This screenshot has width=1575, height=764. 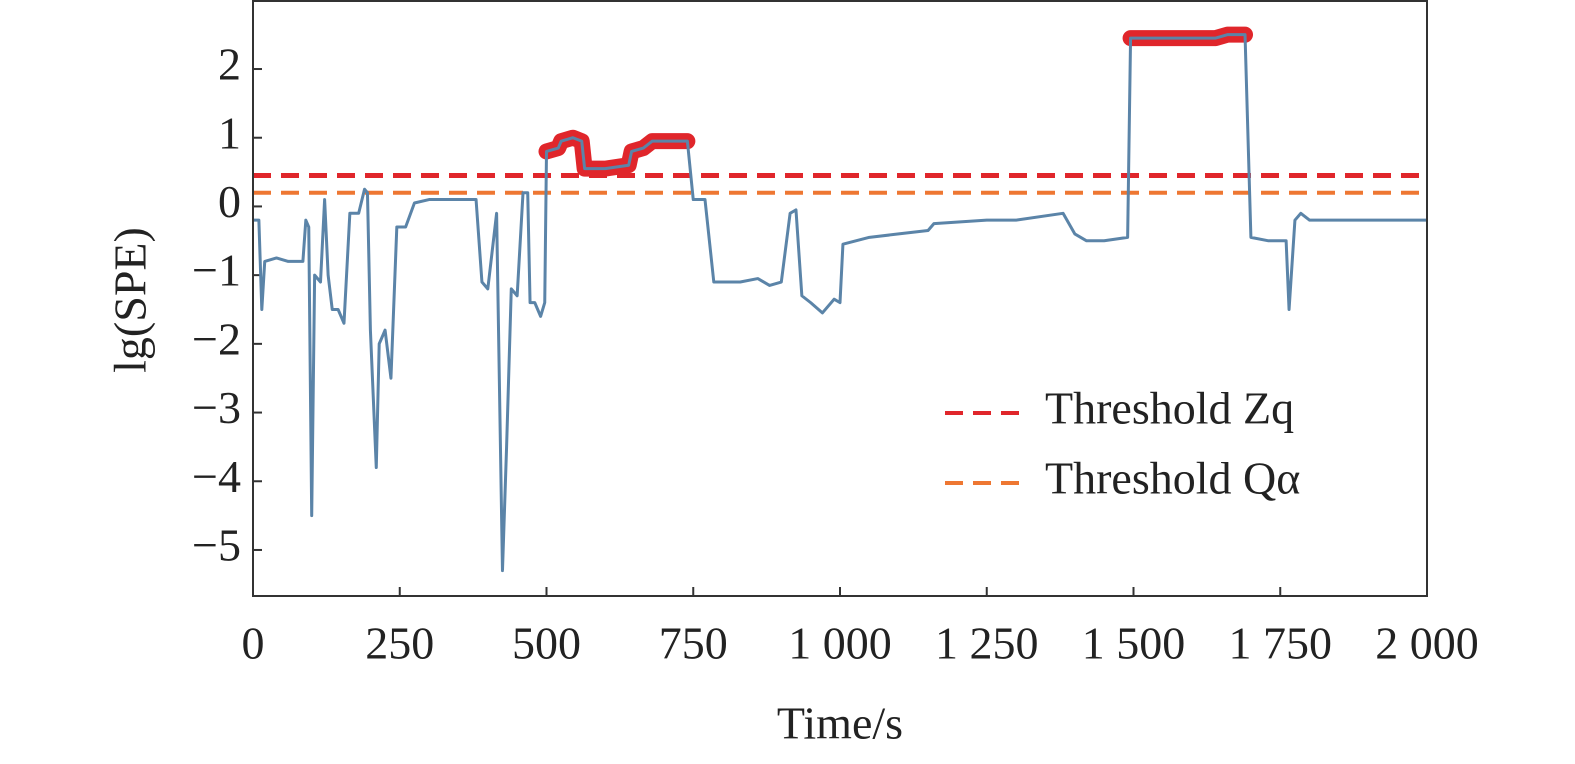 What do you see at coordinates (840, 723) in the screenshot?
I see `x-axis-title: Time/s` at bounding box center [840, 723].